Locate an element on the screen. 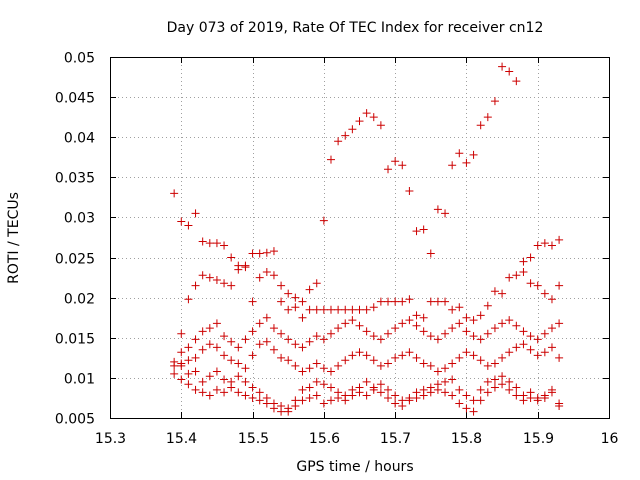 The height and width of the screenshot is (480, 640). y-tick-label: 0.025 is located at coordinates (75, 260).